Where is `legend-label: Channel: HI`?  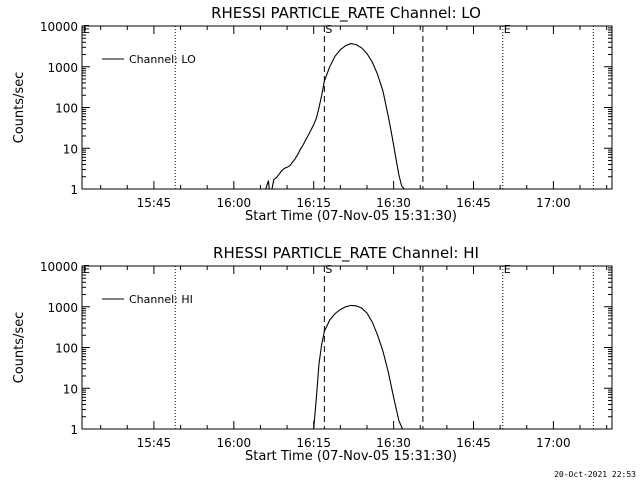 legend-label: Channel: HI is located at coordinates (161, 299).